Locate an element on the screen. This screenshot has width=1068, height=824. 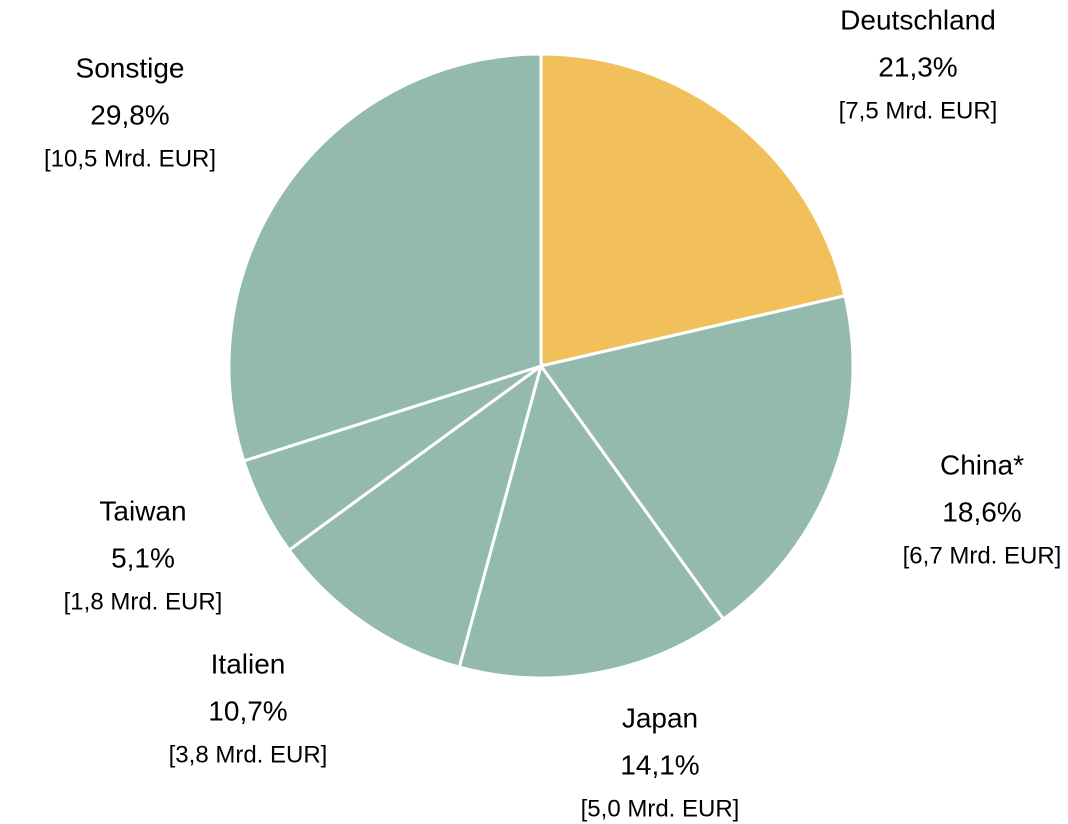
slice-label: Taiwan is located at coordinates (142, 510).